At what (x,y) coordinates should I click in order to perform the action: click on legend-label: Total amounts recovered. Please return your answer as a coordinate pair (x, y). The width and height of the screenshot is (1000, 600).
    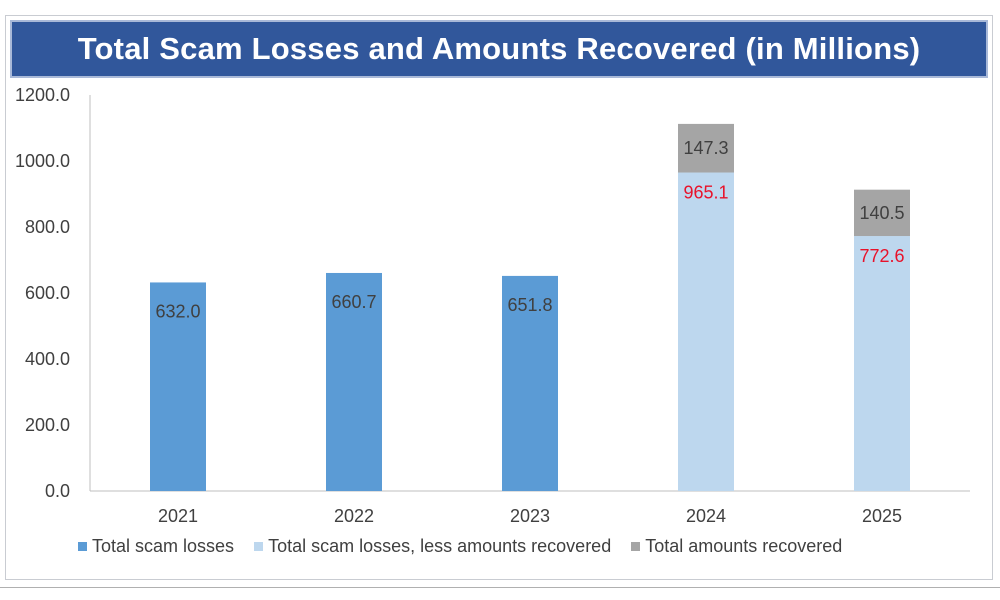
    Looking at the image, I should click on (744, 546).